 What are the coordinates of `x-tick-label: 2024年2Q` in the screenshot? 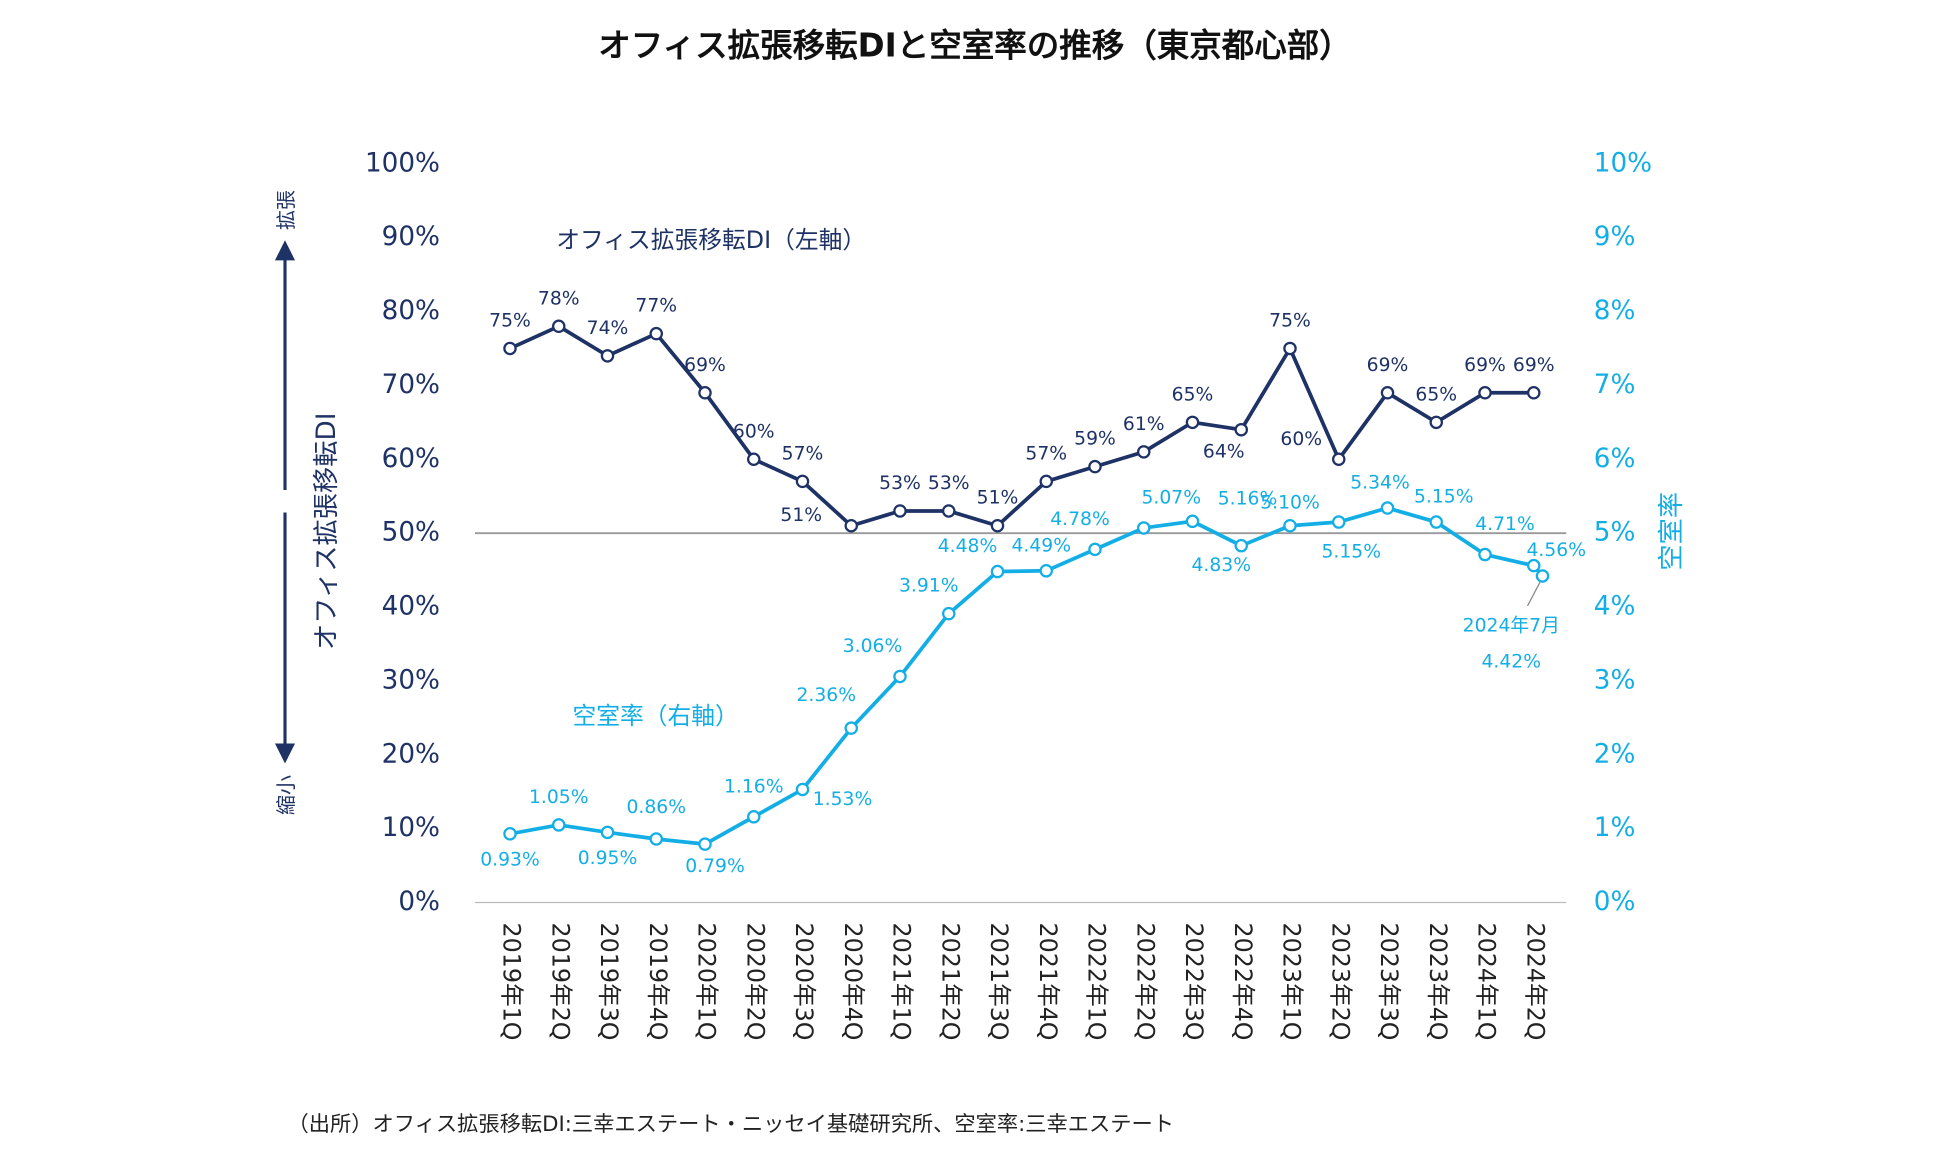 It's located at (1535, 982).